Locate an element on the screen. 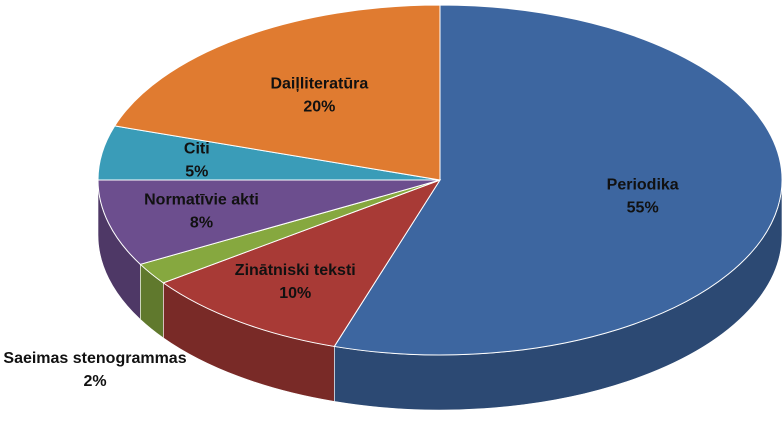 This screenshot has width=782, height=425. slice-label: Normatīvie akti is located at coordinates (201, 200).